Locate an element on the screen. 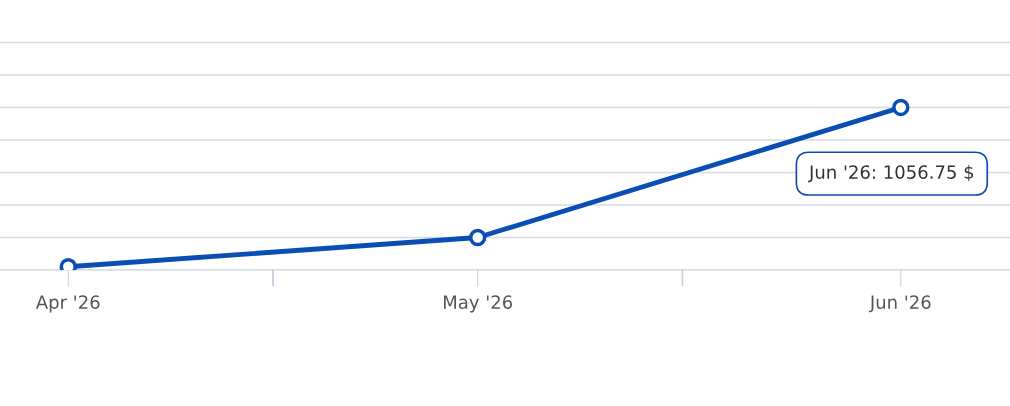 The width and height of the screenshot is (1010, 406). x-tick-label: May '26 is located at coordinates (478, 304).